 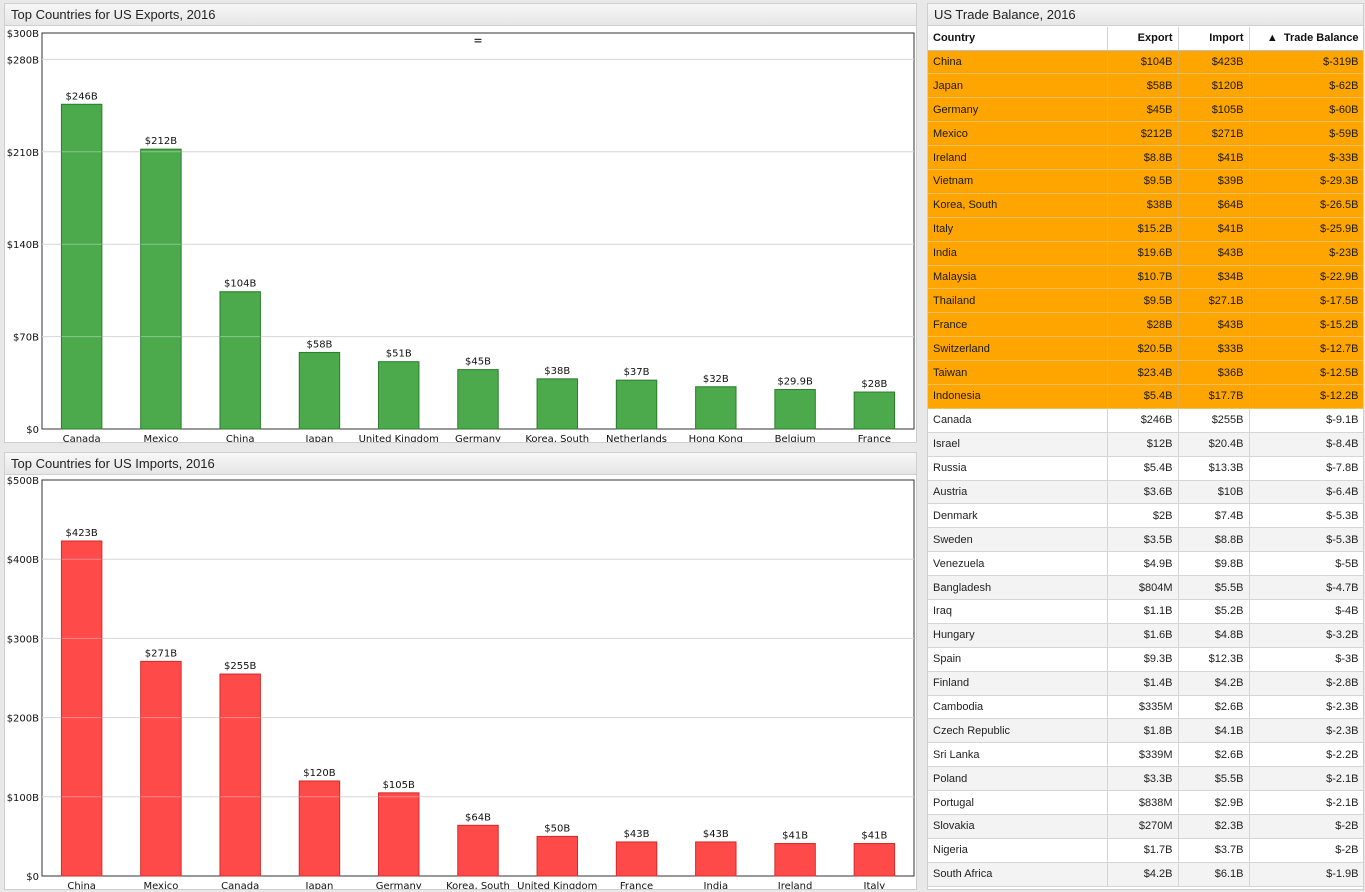 What do you see at coordinates (1306, 659) in the screenshot?
I see `cell-trade-balance: $-3B` at bounding box center [1306, 659].